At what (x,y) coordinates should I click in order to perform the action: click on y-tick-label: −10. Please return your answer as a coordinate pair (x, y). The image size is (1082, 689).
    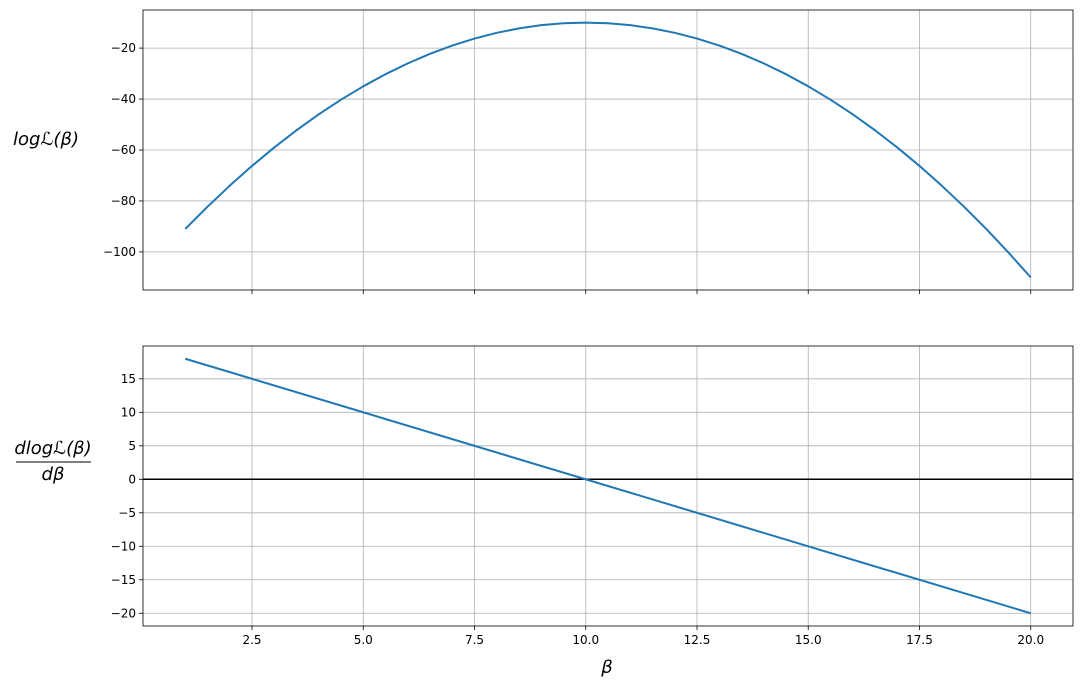
    Looking at the image, I should click on (123, 546).